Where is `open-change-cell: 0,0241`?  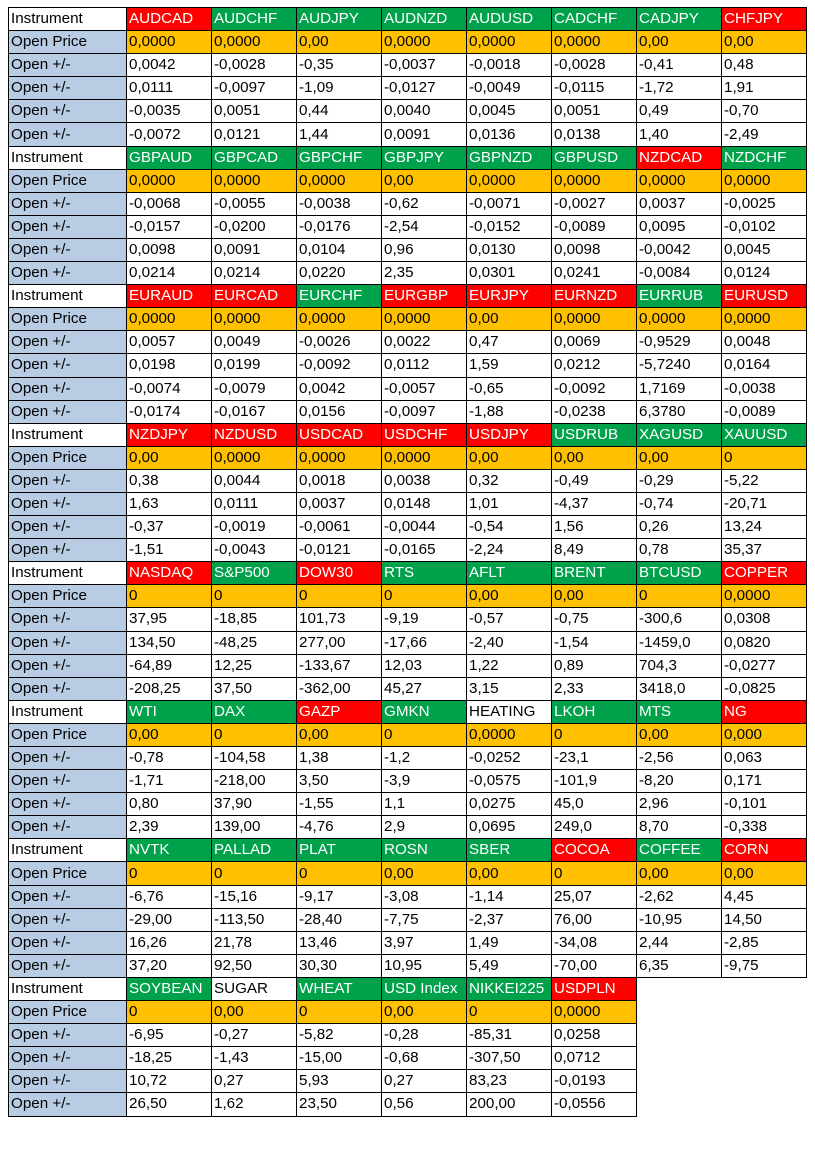
open-change-cell: 0,0241 is located at coordinates (594, 273).